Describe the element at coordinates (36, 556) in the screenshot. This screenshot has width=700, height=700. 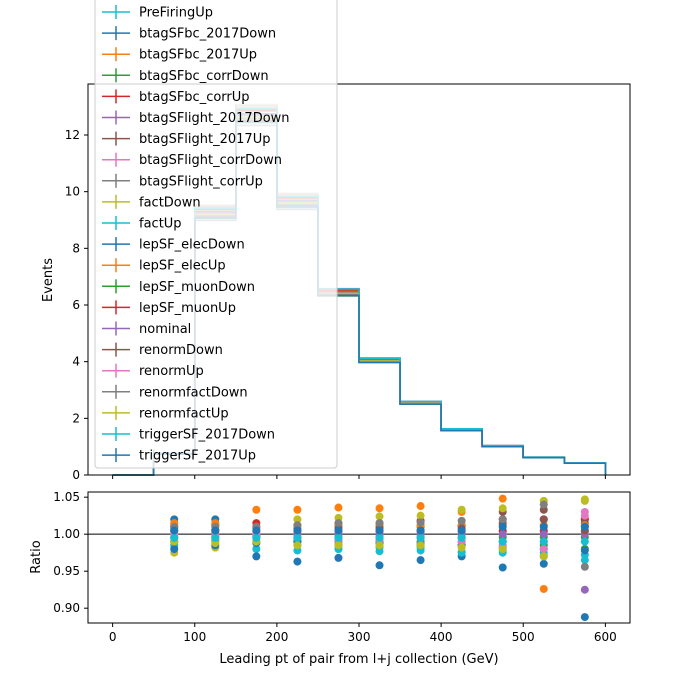
I see `ratio-y-axis-label: Ratio` at that location.